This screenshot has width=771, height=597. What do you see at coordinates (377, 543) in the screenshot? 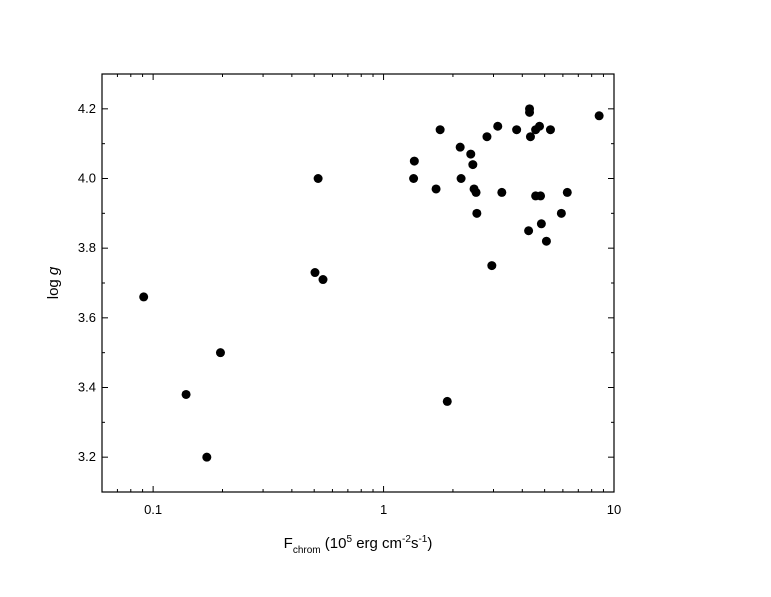
I see `x-axis-label-part: erg cm` at bounding box center [377, 543].